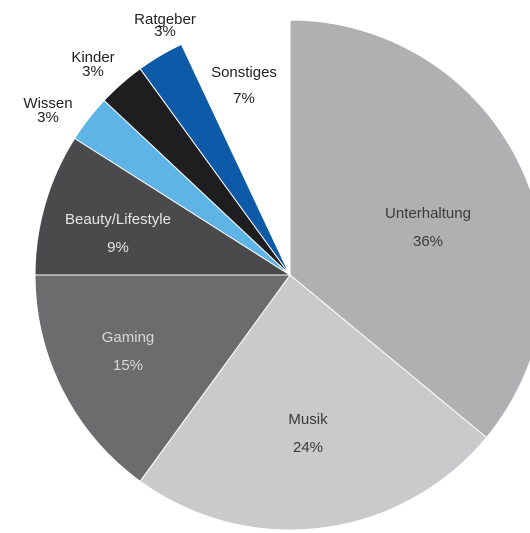  What do you see at coordinates (308, 447) in the screenshot?
I see `slice-value-label: 24%` at bounding box center [308, 447].